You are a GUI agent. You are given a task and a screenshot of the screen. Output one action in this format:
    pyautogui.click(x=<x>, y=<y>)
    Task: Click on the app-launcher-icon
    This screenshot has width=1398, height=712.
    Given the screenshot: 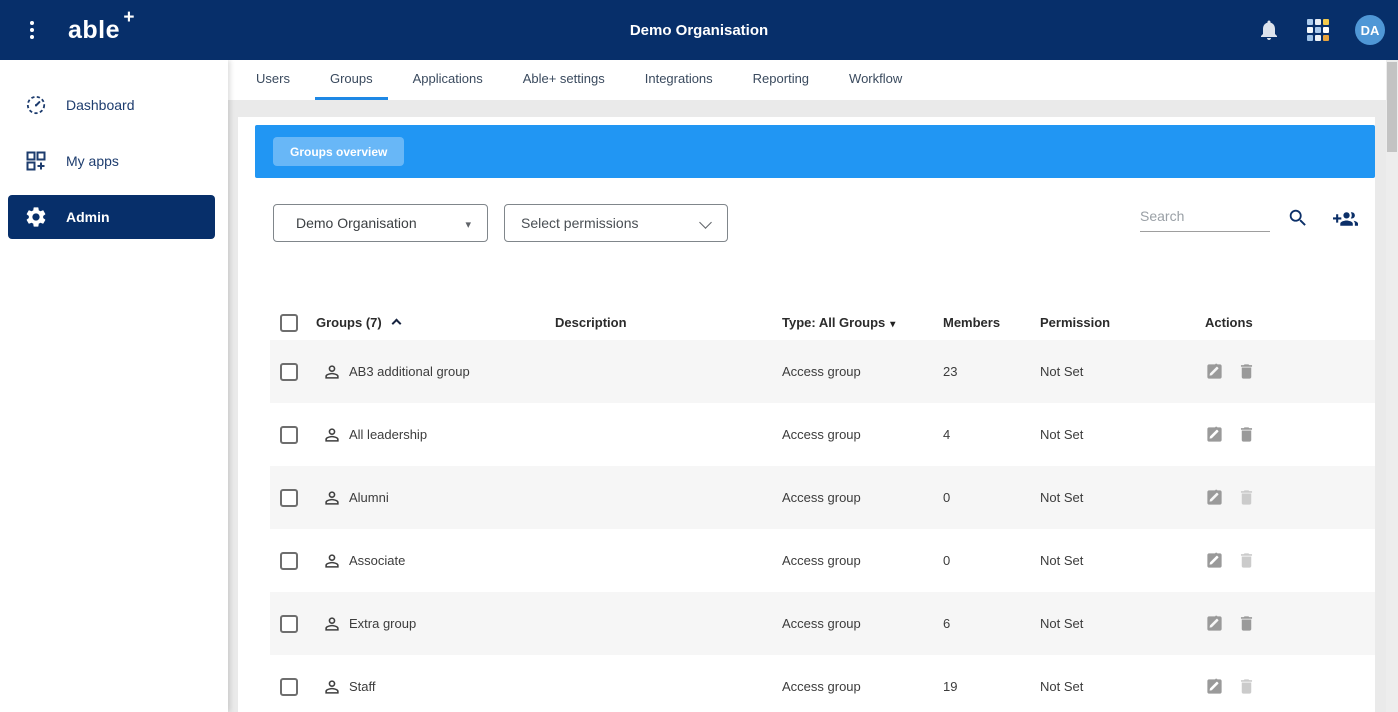 What is the action you would take?
    pyautogui.click(x=1318, y=30)
    